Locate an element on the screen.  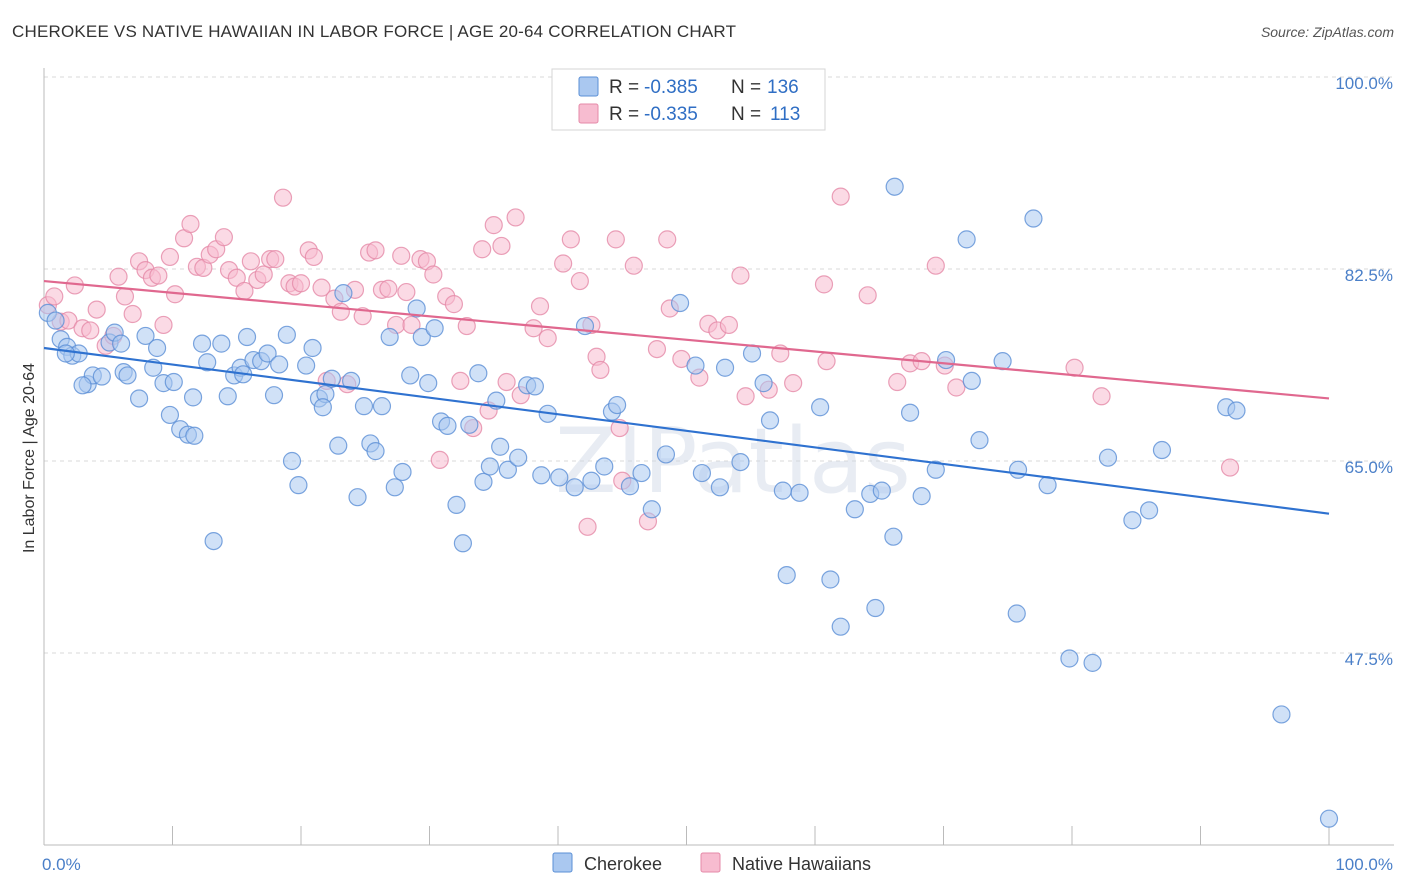
legend-item-cherokee: Cherokee is located at coordinates (623, 864).